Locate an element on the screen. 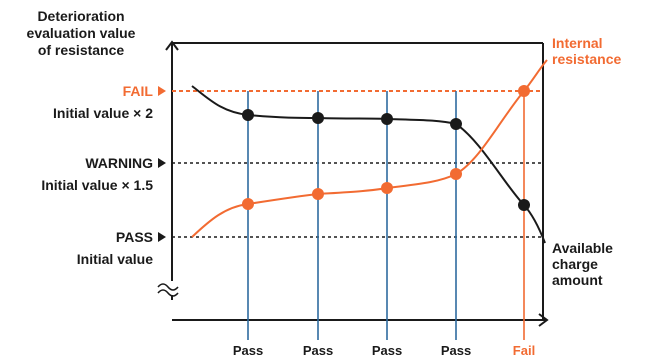 Image resolution: width=645 pixels, height=360 pixels. y-axis-title-line-1: Deterioration is located at coordinates (81, 16).